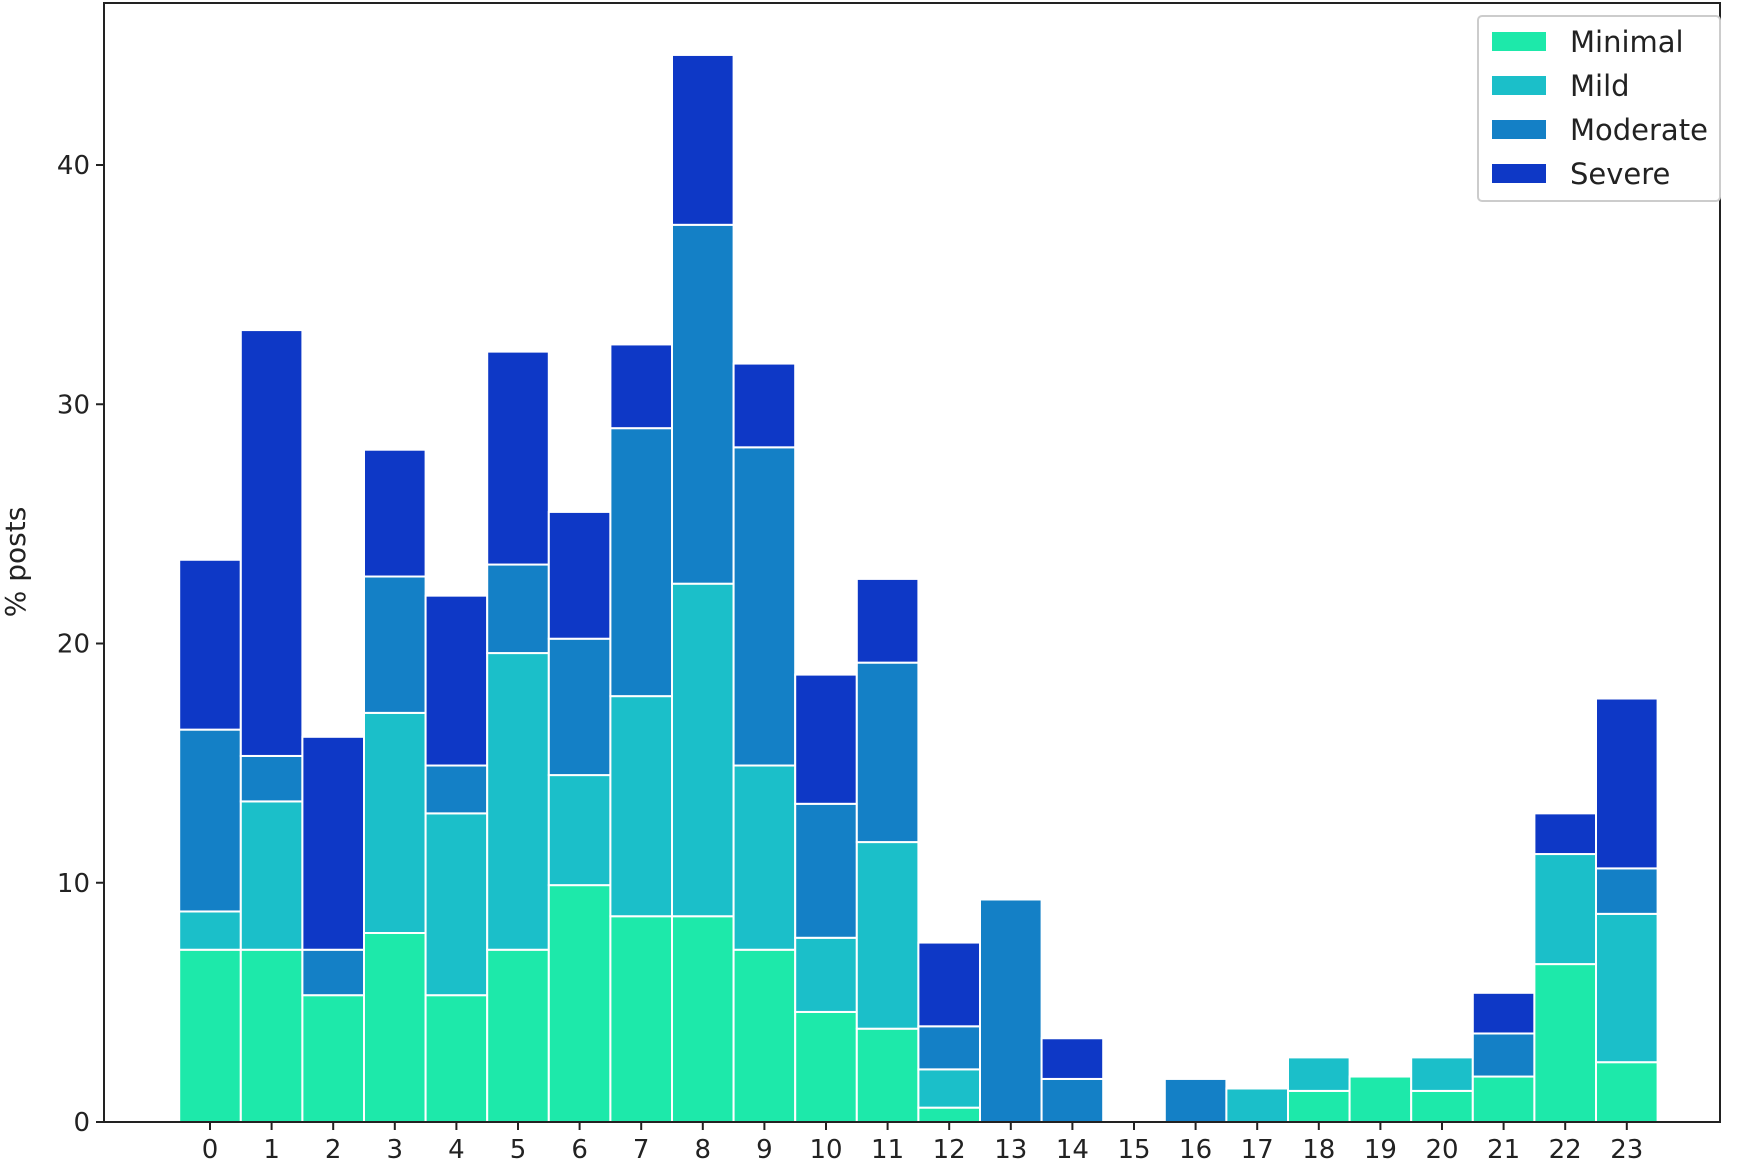  Describe the element at coordinates (1519, 41) in the screenshot. I see `legend-swatch-minimal` at that location.